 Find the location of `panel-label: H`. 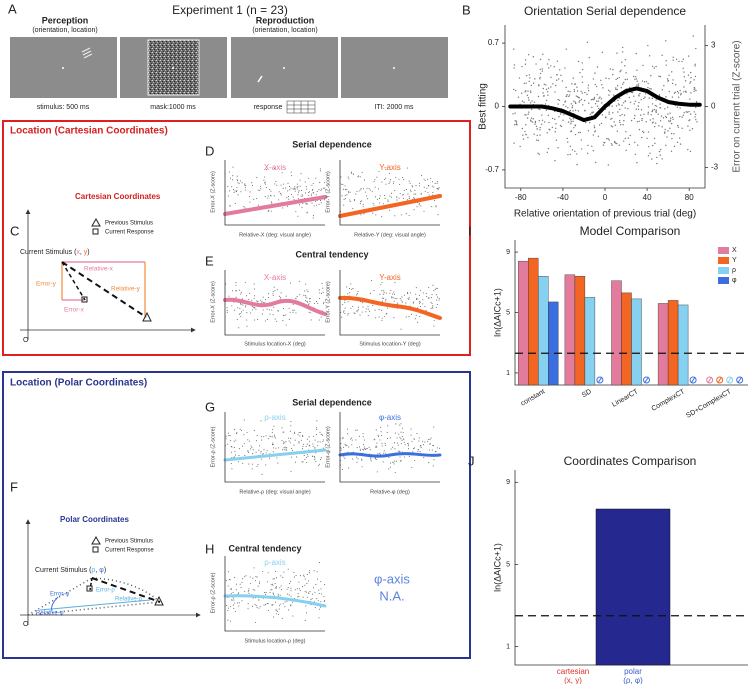

panel-label: H is located at coordinates (209, 548).